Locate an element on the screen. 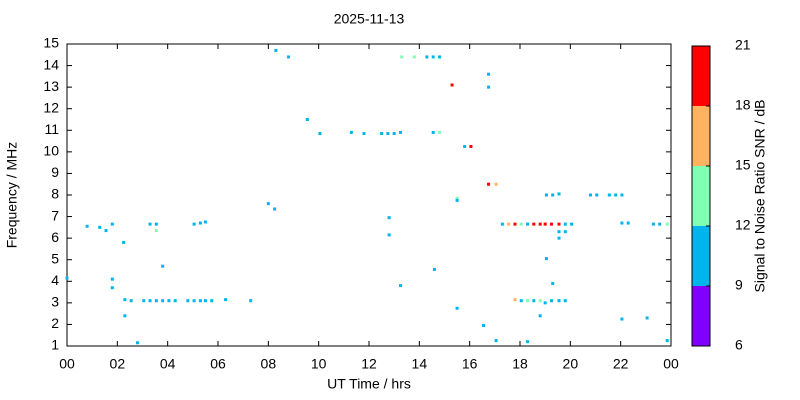 This screenshot has height=400, width=800. colorbar-tick-label: 21 is located at coordinates (743, 45).